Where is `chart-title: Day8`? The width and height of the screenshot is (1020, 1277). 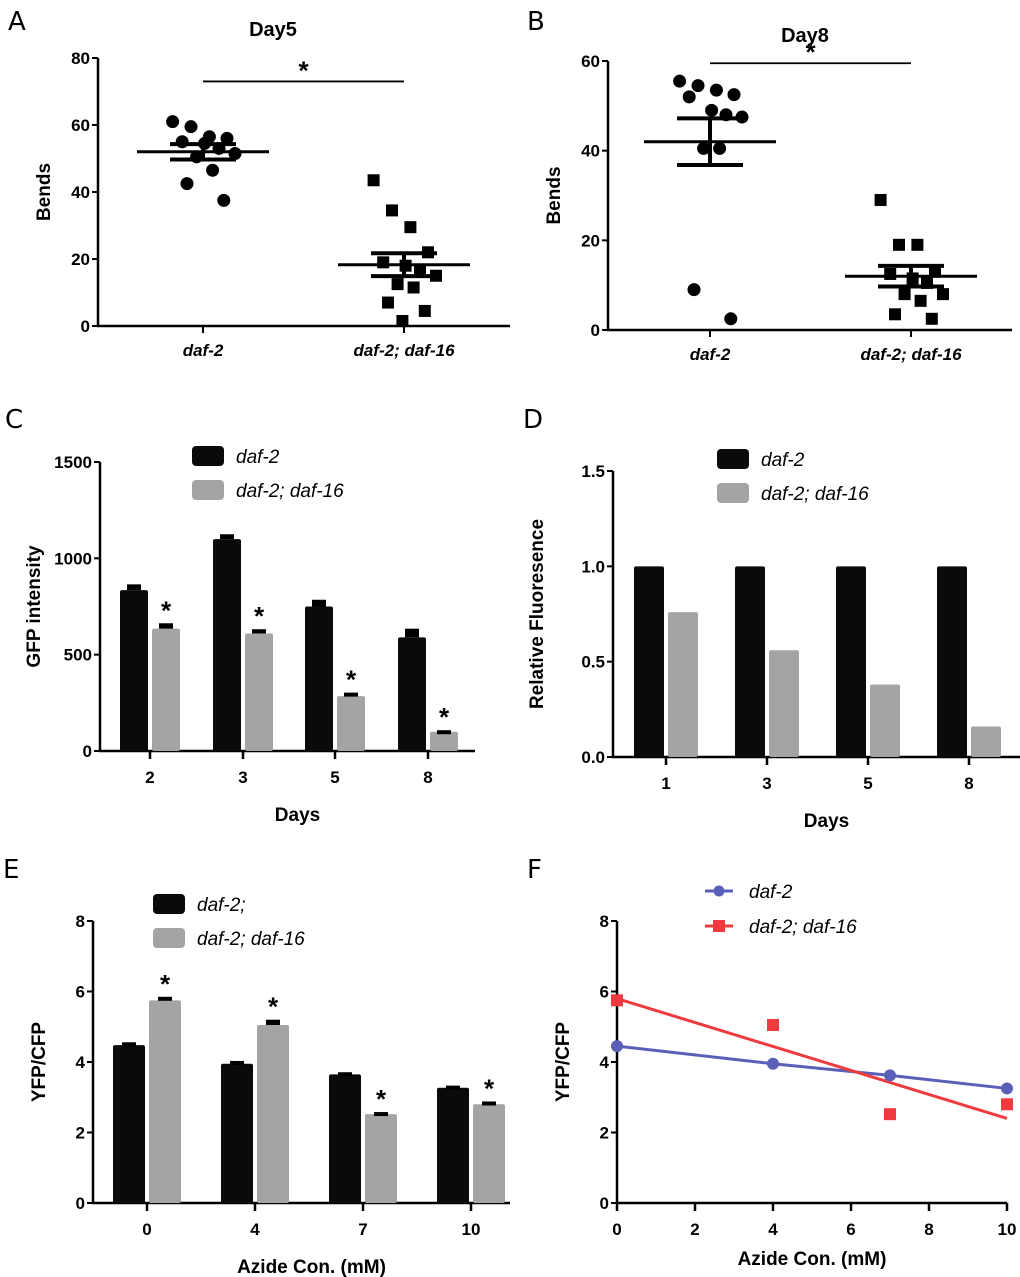 chart-title: Day8 is located at coordinates (805, 36).